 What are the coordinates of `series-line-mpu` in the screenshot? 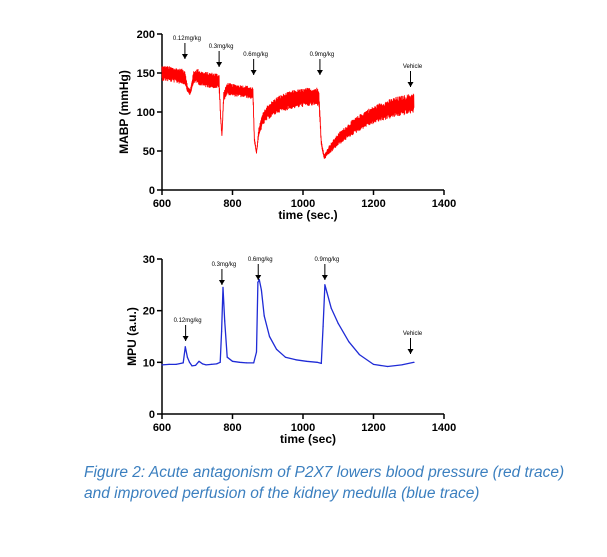 It's located at (288, 323).